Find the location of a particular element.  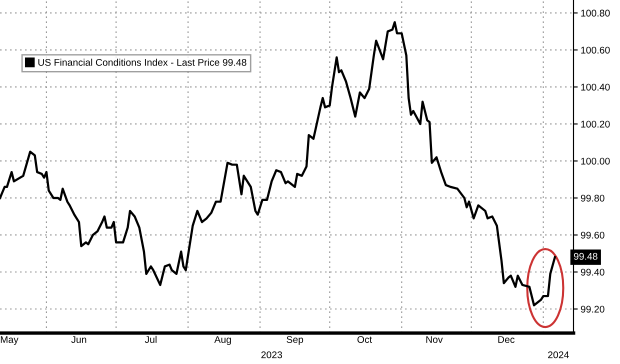

y-tick-label: 99.80 is located at coordinates (592, 198).